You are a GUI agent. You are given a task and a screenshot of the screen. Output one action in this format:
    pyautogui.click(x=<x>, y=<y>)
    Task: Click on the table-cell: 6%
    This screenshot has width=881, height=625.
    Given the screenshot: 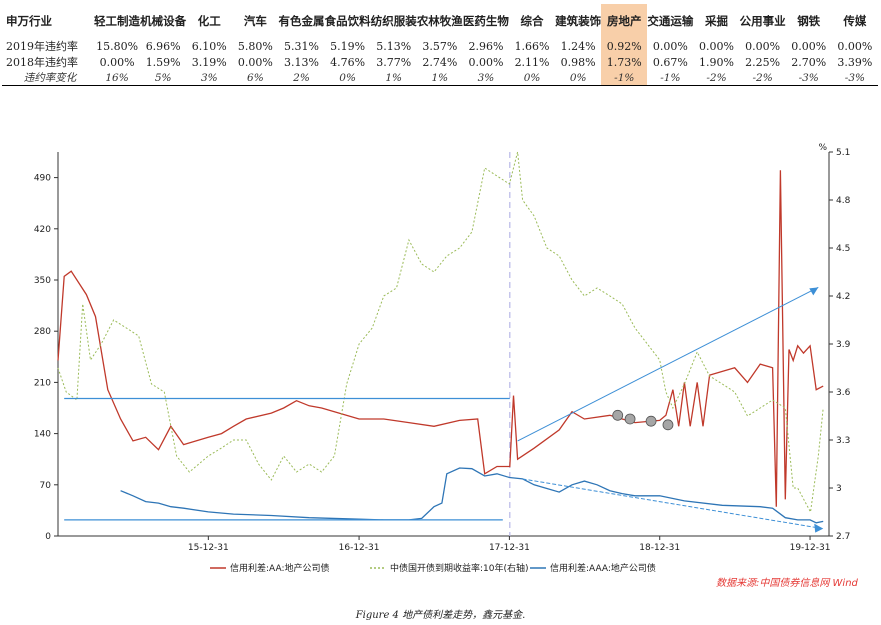 What is the action you would take?
    pyautogui.click(x=255, y=78)
    